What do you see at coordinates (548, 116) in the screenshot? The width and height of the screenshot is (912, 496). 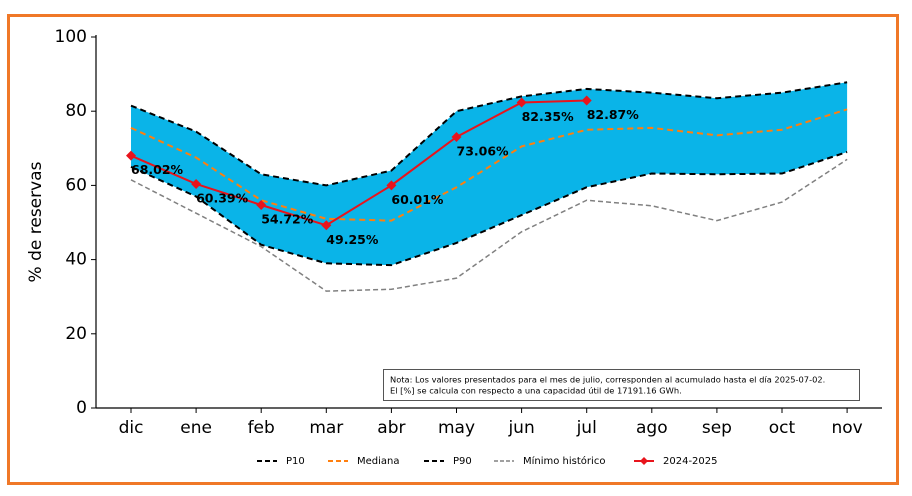 I see `data-label: 82.35%` at bounding box center [548, 116].